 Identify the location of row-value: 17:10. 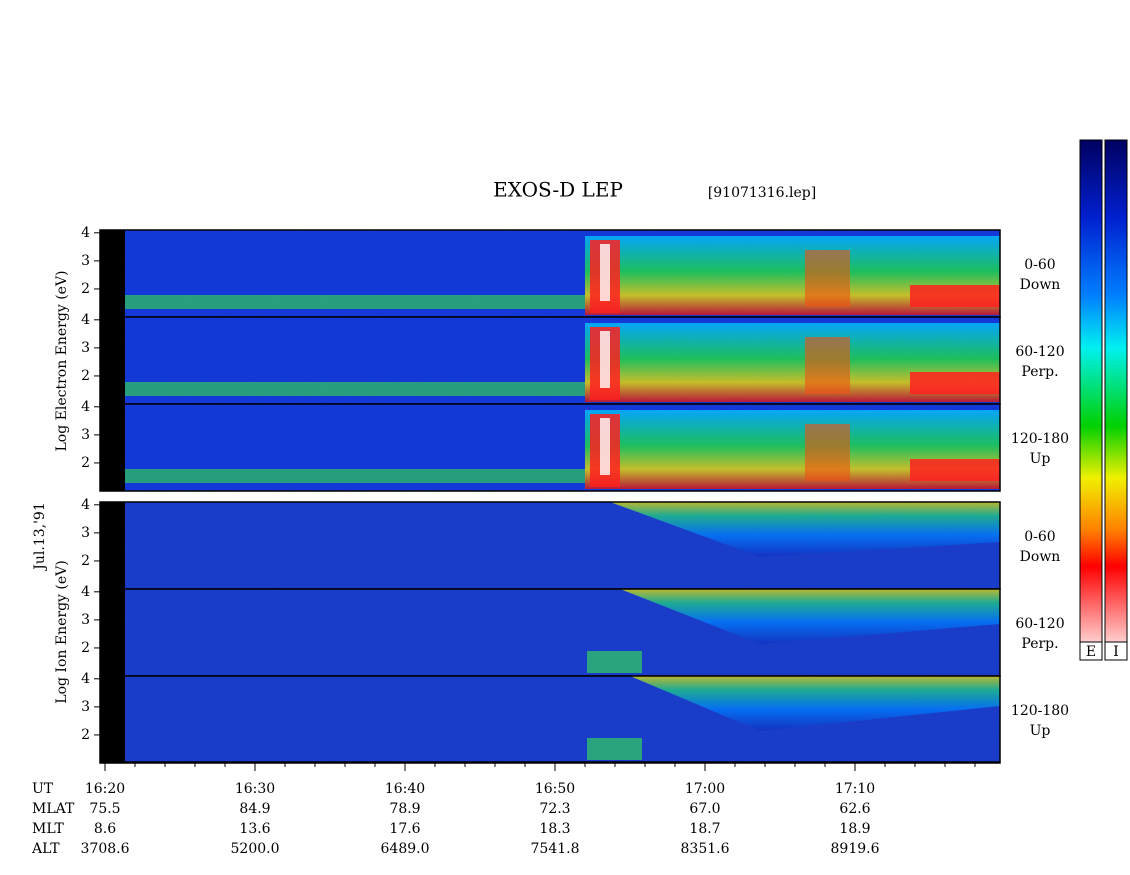
(855, 789).